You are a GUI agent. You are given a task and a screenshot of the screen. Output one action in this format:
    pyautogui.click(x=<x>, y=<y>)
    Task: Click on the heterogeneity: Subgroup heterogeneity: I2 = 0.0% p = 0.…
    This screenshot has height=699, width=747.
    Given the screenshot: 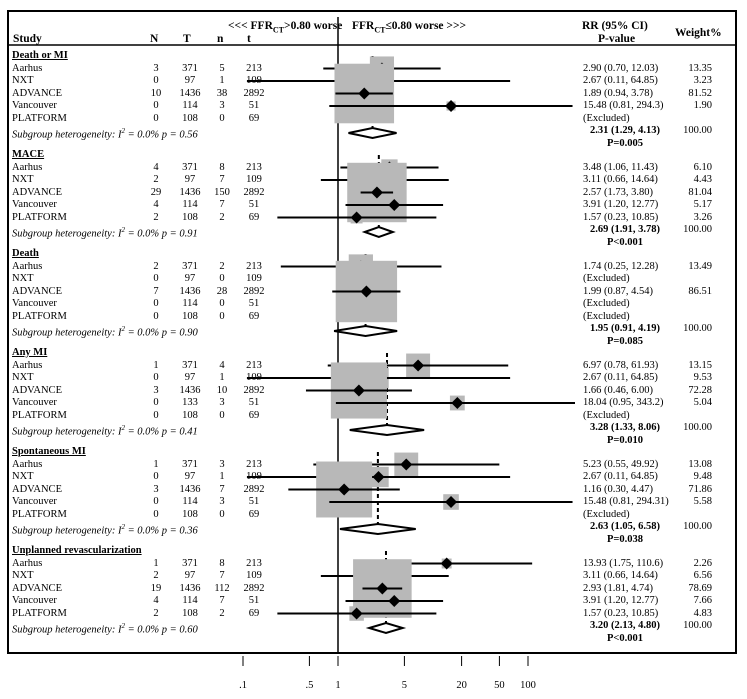 What is the action you would take?
    pyautogui.click(x=105, y=134)
    